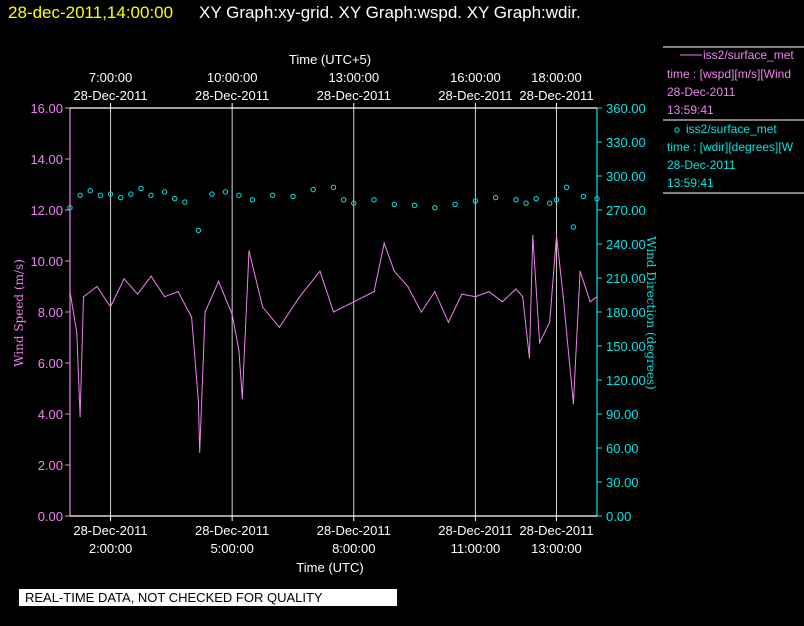 The width and height of the screenshot is (804, 626). Describe the element at coordinates (626, 210) in the screenshot. I see `right-tick-label: 270.00` at that location.